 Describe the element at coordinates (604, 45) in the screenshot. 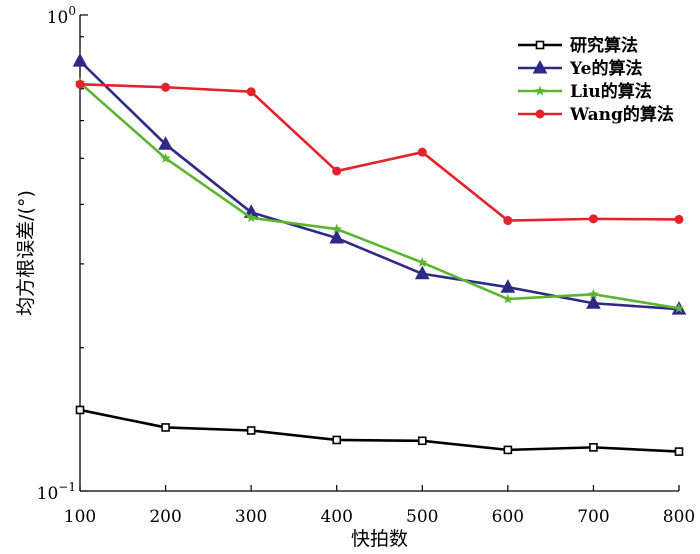

I see `legend-label: 研究算法` at that location.